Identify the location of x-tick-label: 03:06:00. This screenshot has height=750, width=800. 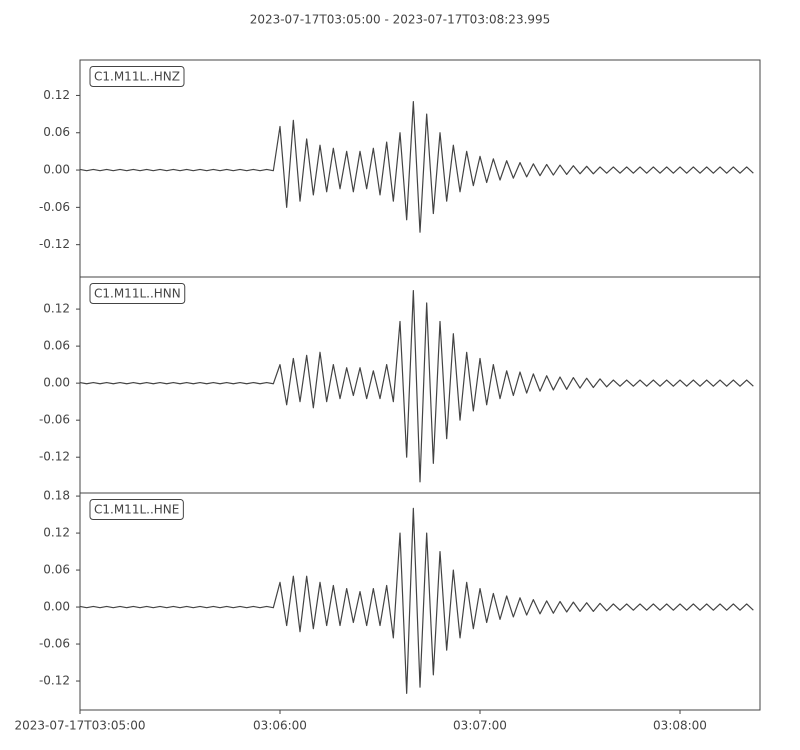
(280, 726).